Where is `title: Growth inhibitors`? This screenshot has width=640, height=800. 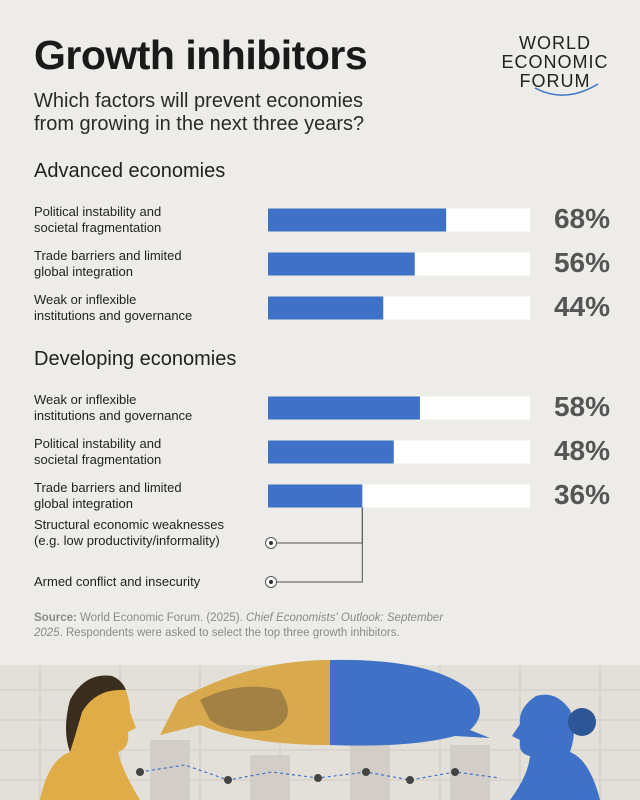
title: Growth inhibitors is located at coordinates (201, 55).